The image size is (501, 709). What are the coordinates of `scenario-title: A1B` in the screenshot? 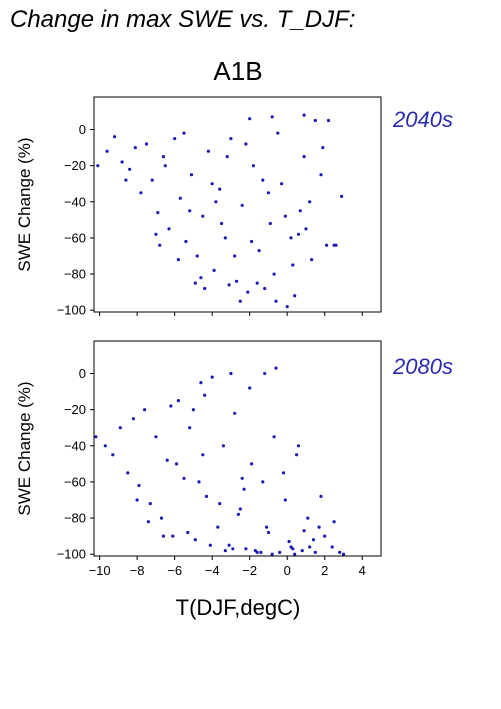 It's located at (237, 71).